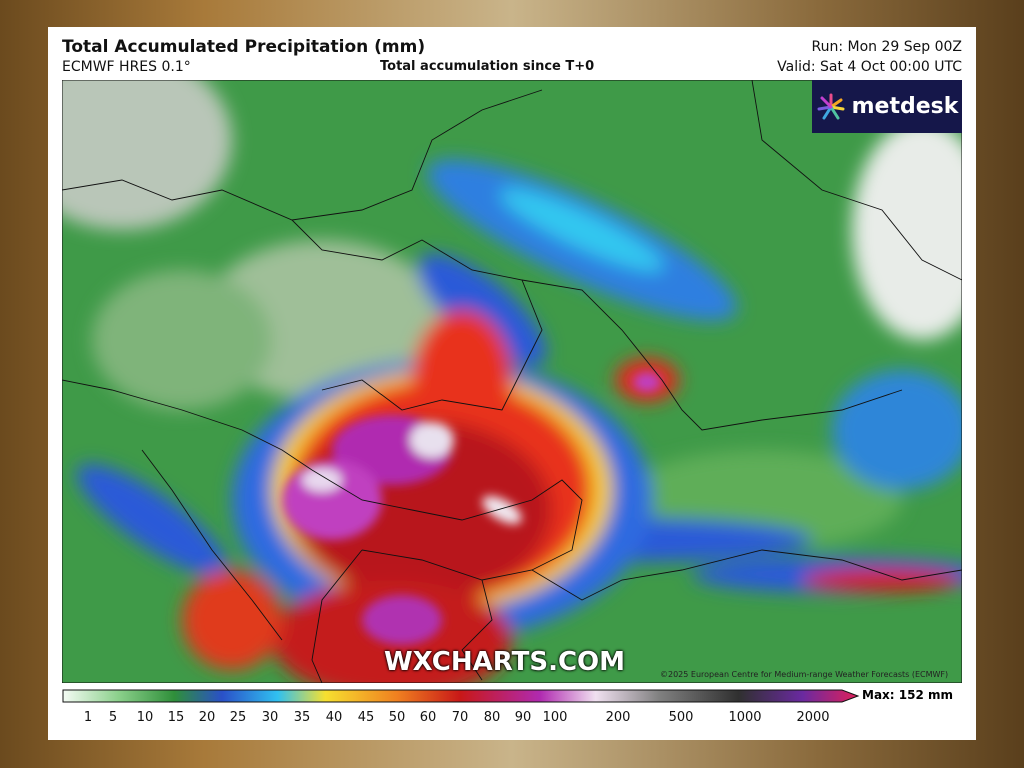 The width and height of the screenshot is (1024, 768). I want to click on colorbar-label: 1, so click(88, 717).